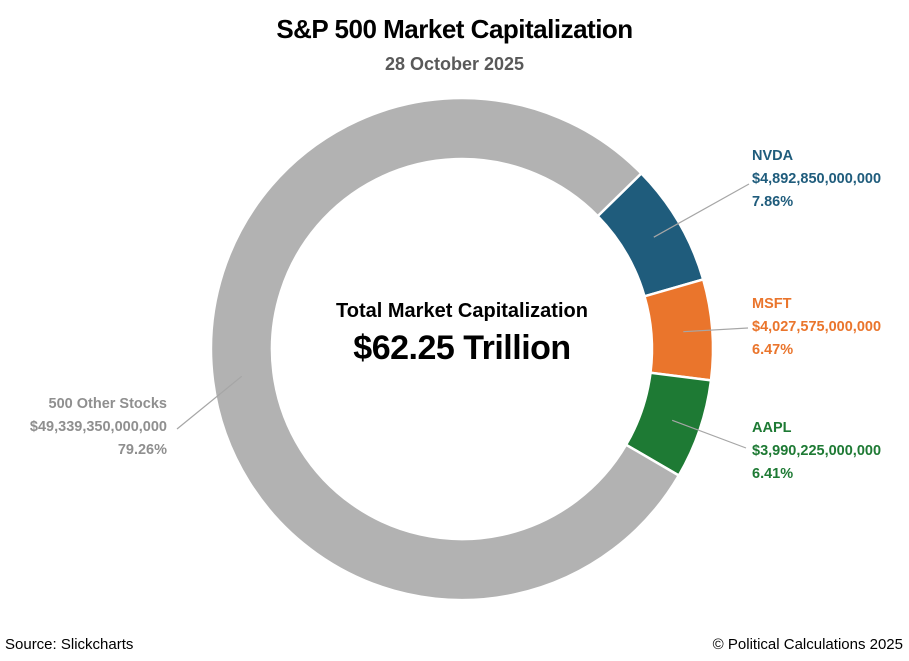 The height and width of the screenshot is (661, 909). I want to click on leader-line-aapl, so click(709, 434).